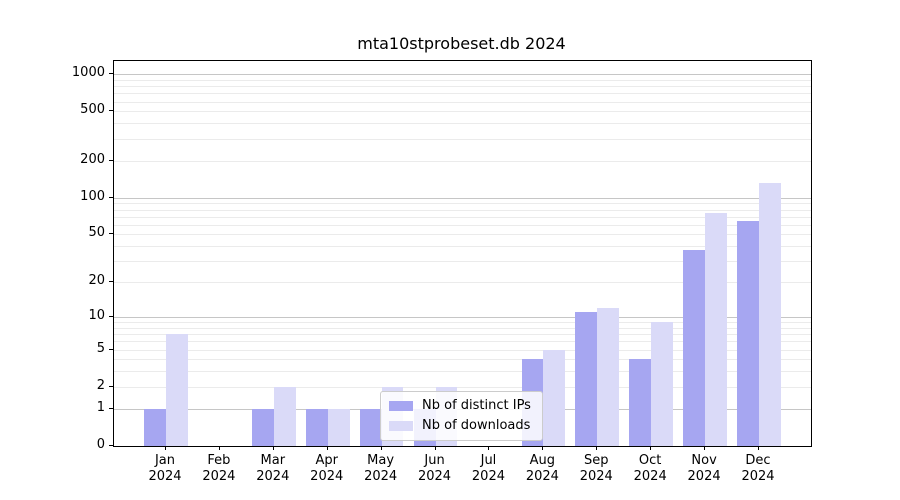 The width and height of the screenshot is (900, 500). What do you see at coordinates (705, 448) in the screenshot?
I see `x-tick-nov` at bounding box center [705, 448].